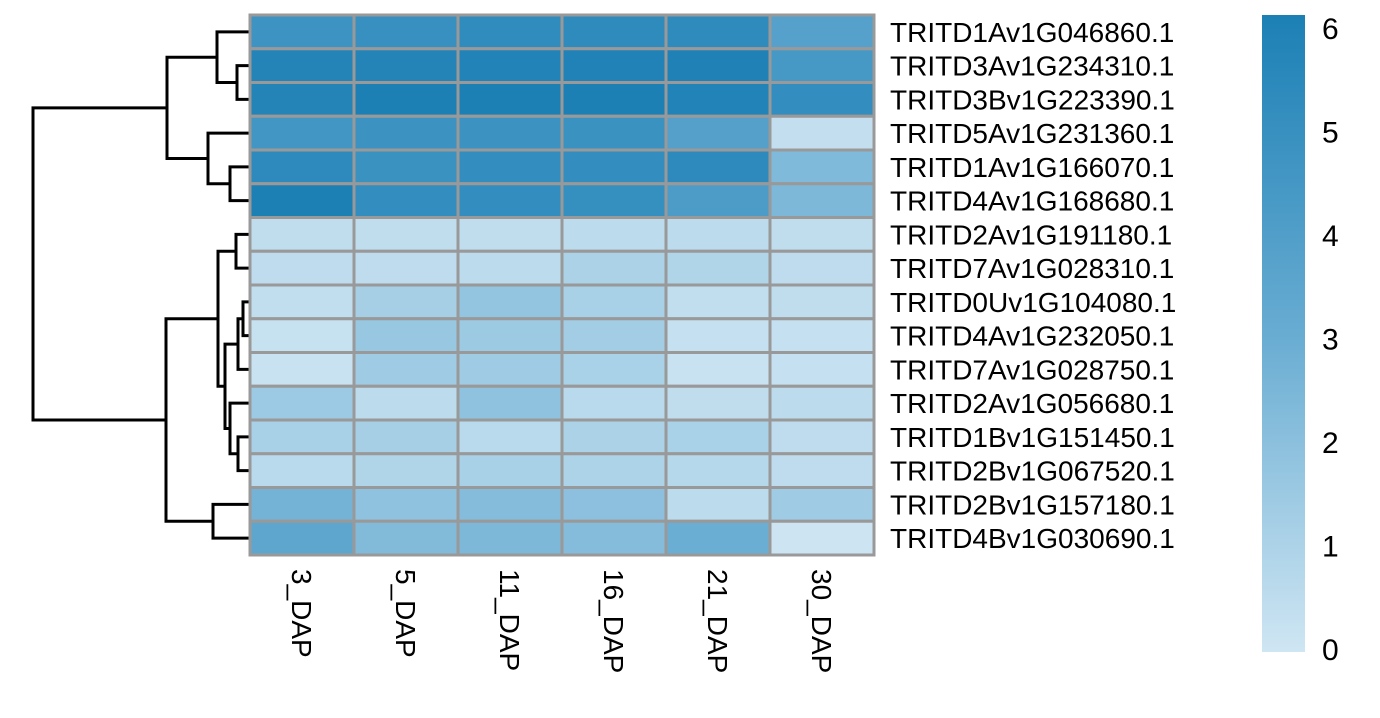 The width and height of the screenshot is (1380, 718). Describe the element at coordinates (1032, 538) in the screenshot. I see `row-label: TRITD4Bv1G030690.1` at that location.